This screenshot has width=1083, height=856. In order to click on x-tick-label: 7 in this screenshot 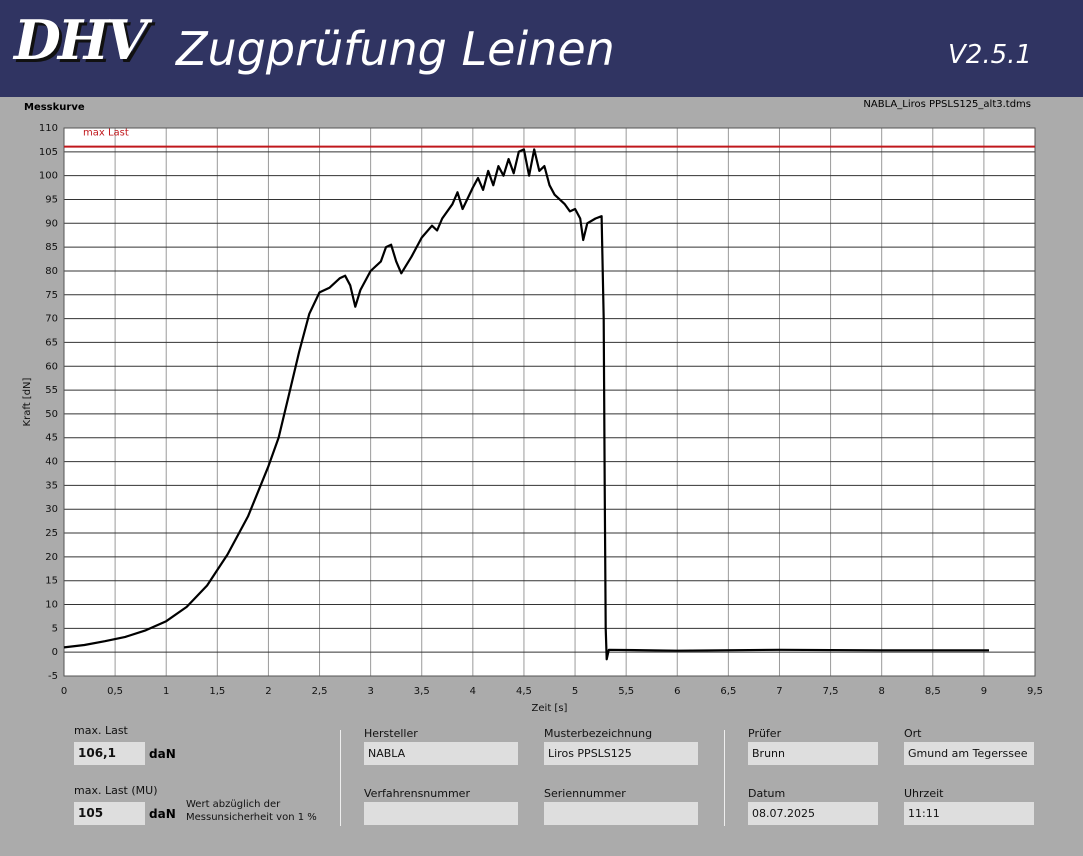, I will do `click(779, 691)`.